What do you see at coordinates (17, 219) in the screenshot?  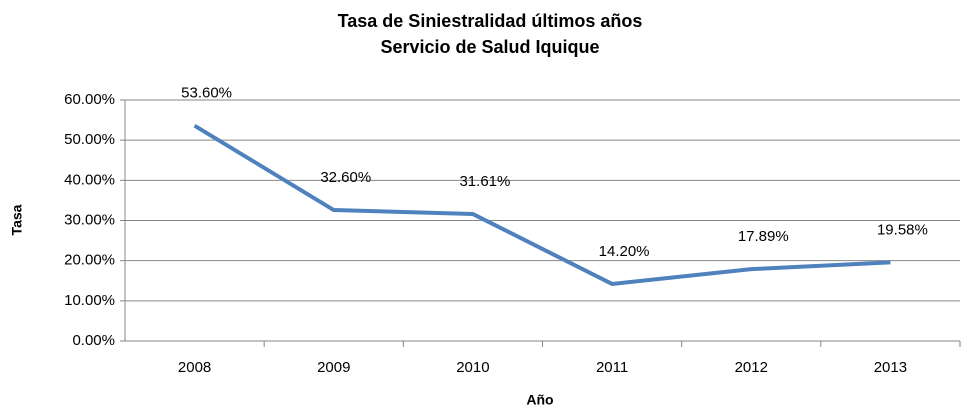 I see `y-axis-title: Tasa` at bounding box center [17, 219].